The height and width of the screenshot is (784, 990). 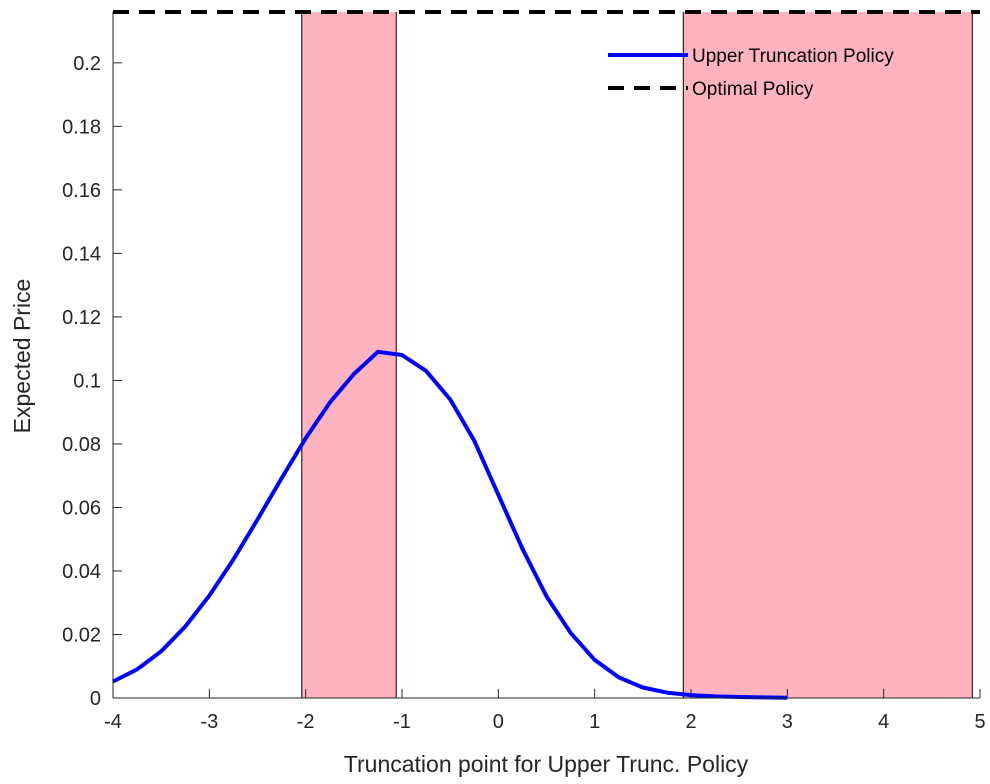 I want to click on legend-label-upper-truncation: Upper Truncation Policy, so click(x=793, y=56).